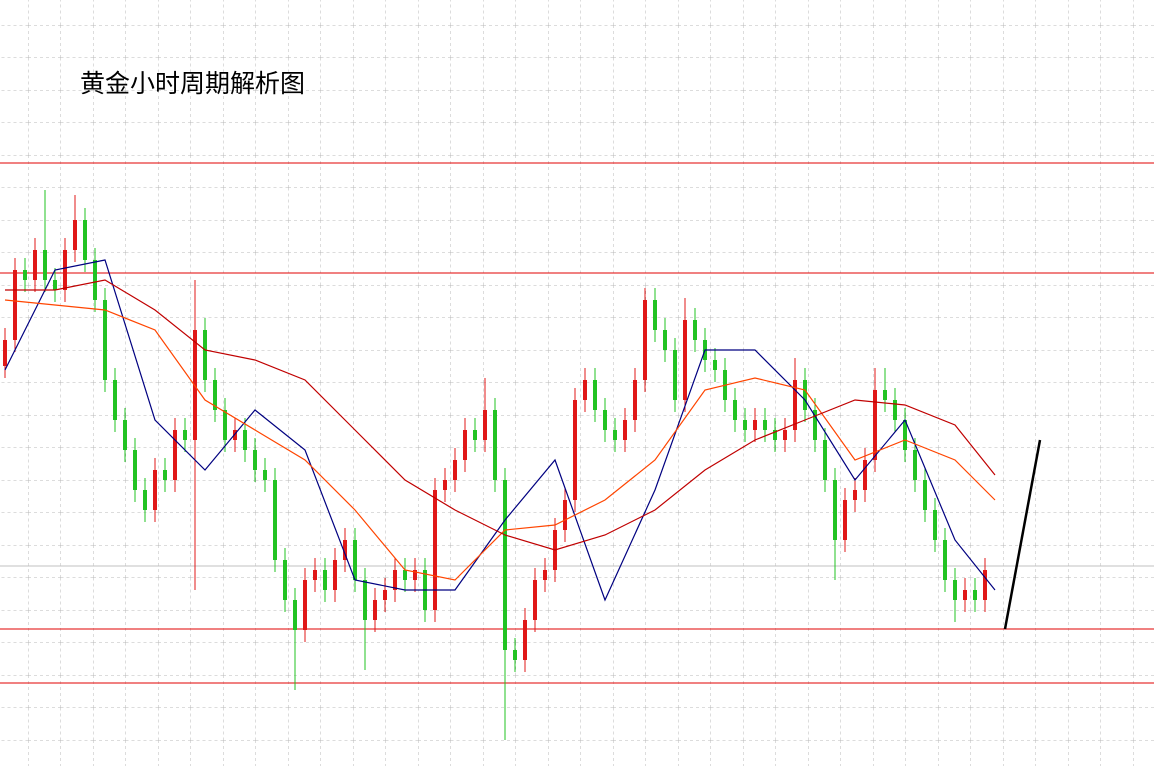 The height and width of the screenshot is (766, 1154). Describe the element at coordinates (192, 83) in the screenshot. I see `chart-title: 黄金小时周期解析图` at that location.